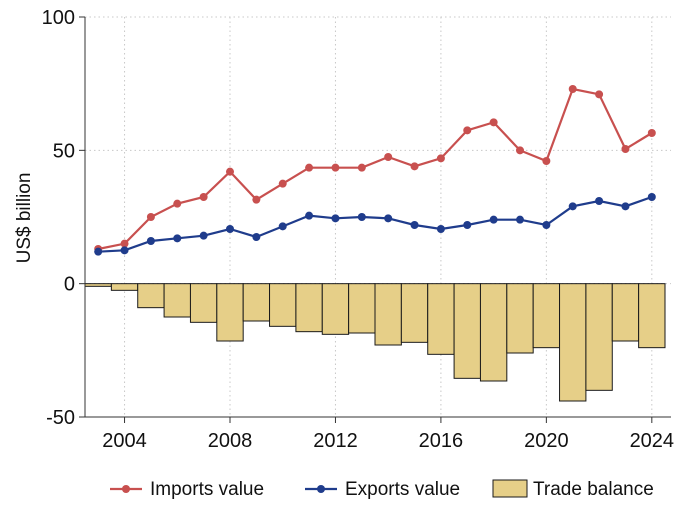  What do you see at coordinates (24, 218) in the screenshot?
I see `y-axis-title: US$ billion` at bounding box center [24, 218].